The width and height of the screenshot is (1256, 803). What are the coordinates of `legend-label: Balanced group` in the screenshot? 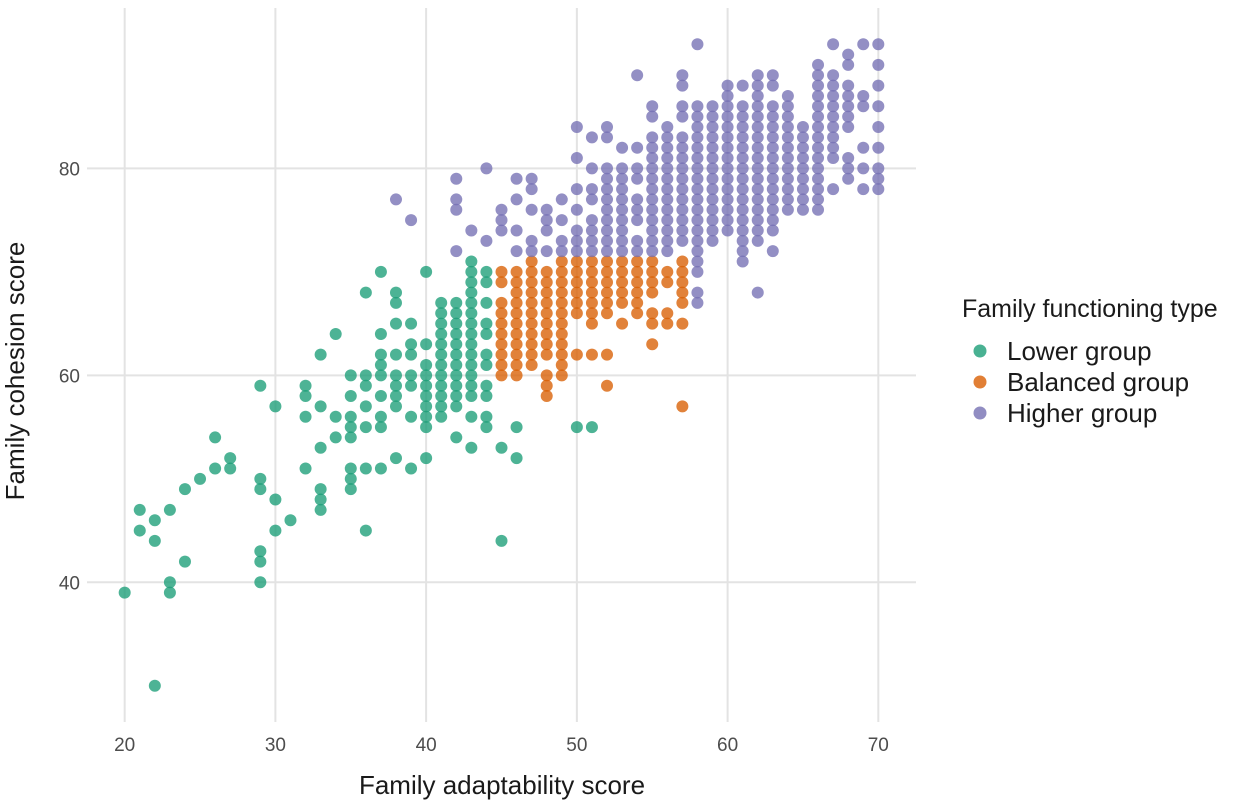 It's located at (1098, 382).